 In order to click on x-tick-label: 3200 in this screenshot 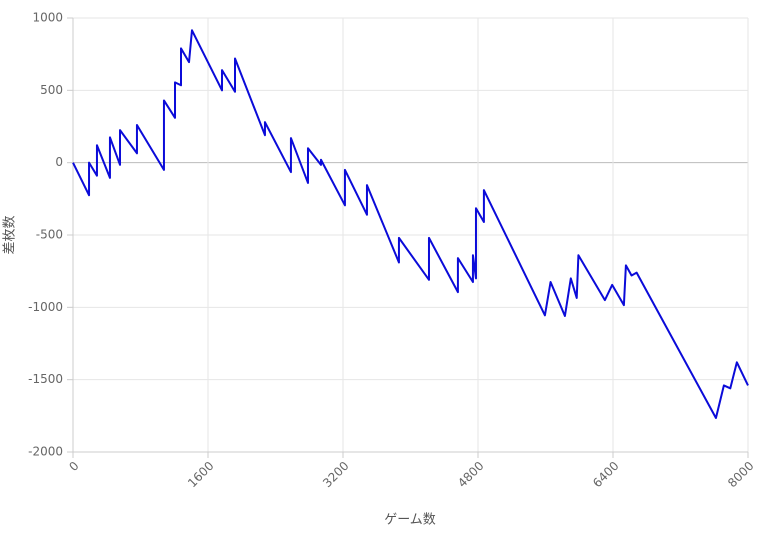, I will do `click(335, 474)`.